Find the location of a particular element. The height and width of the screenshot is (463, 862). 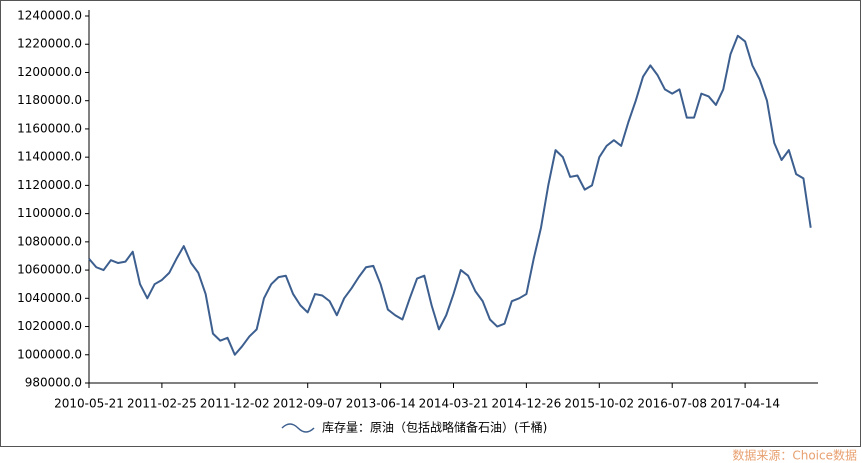

x-tick-label: 2015-10-02 is located at coordinates (599, 404).